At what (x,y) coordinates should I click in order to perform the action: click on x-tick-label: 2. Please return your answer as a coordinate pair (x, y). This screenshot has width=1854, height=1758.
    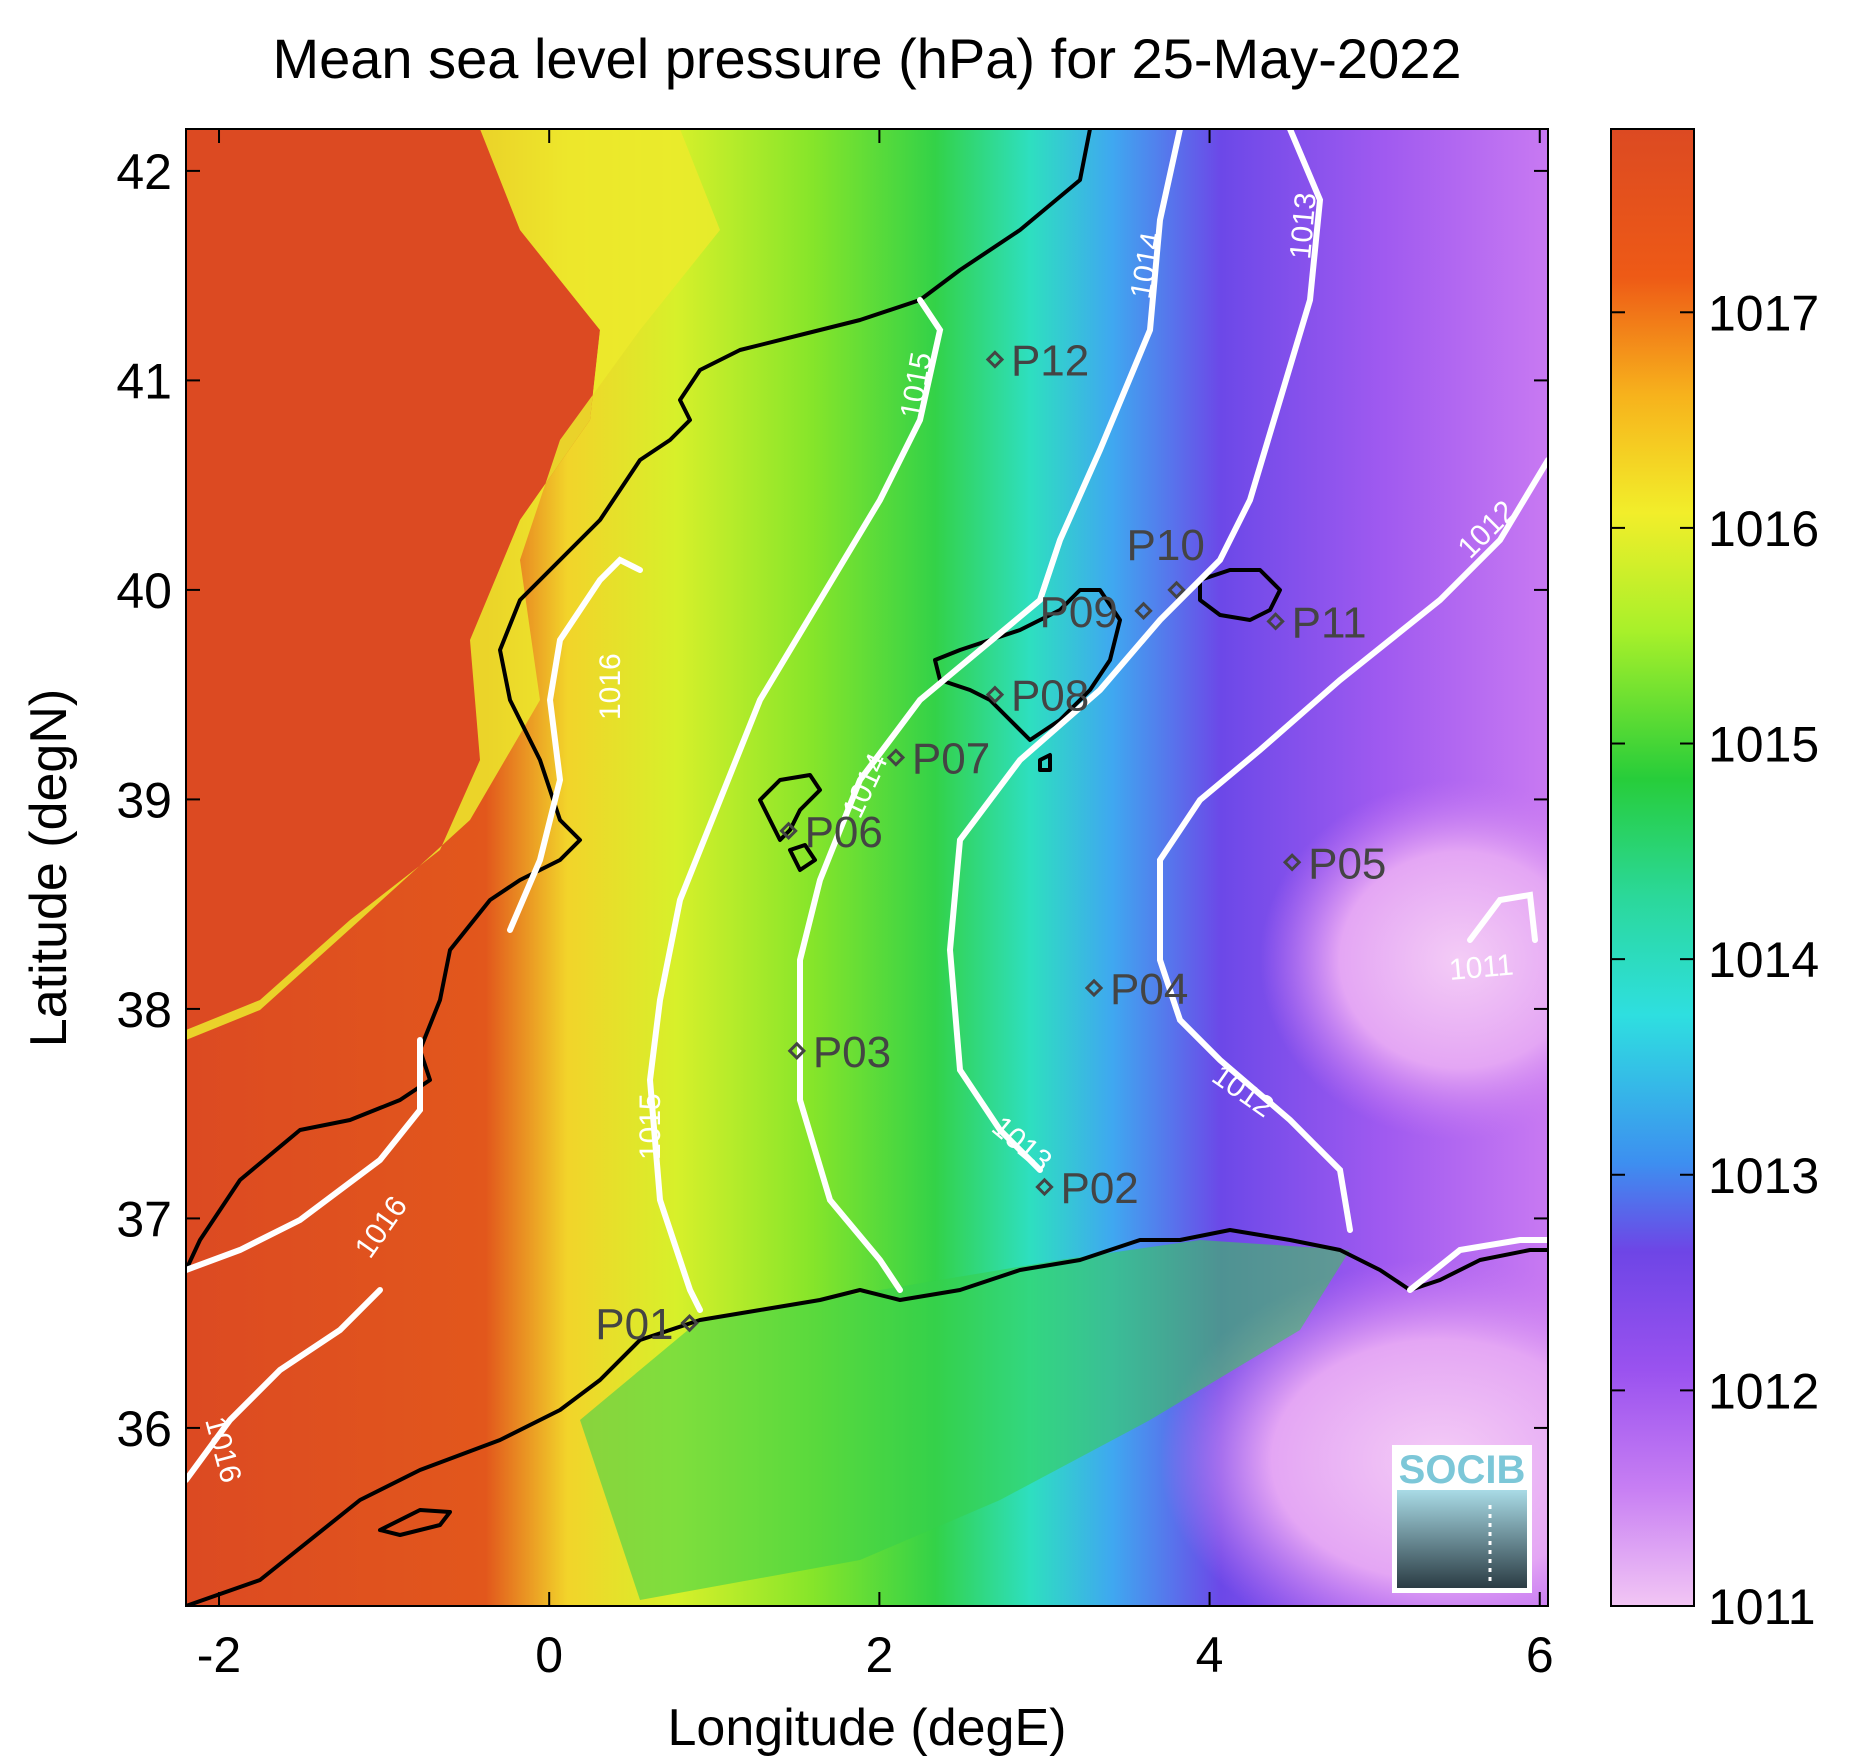
    Looking at the image, I should click on (879, 1655).